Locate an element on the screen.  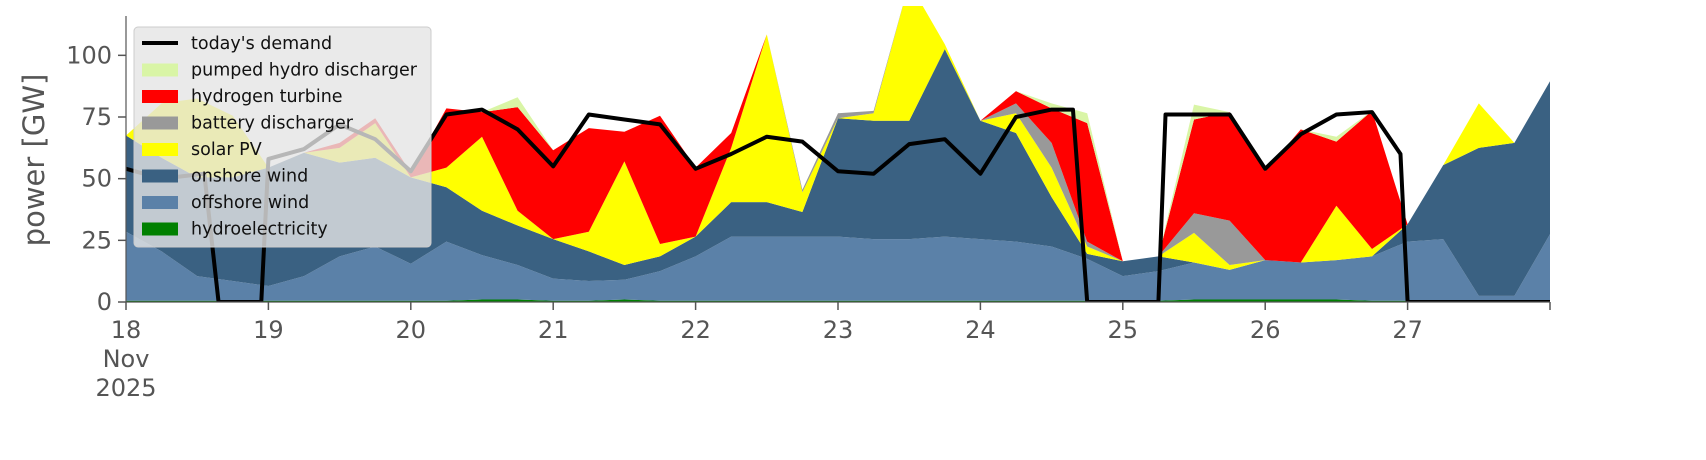
legend-label: solar PV is located at coordinates (226, 150).